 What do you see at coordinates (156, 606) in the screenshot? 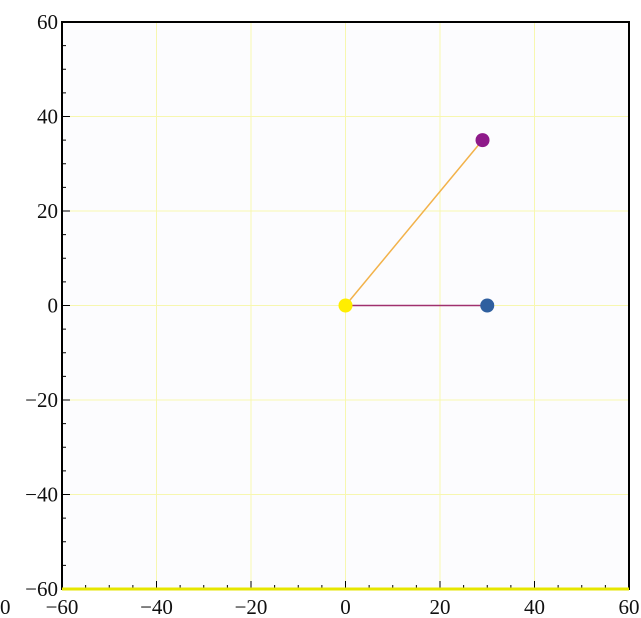
I see `x-tick-label: −40` at bounding box center [156, 606].